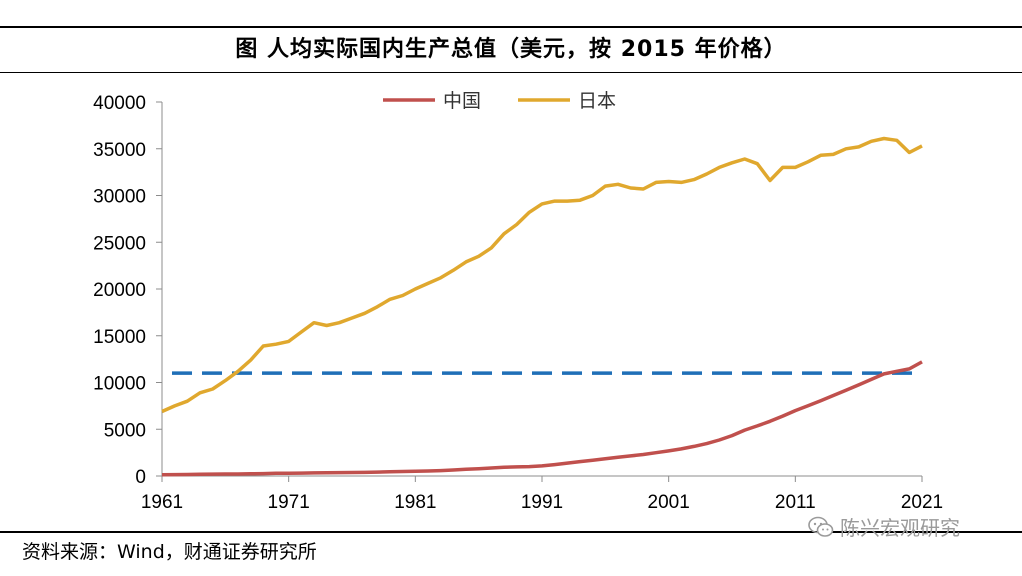 This screenshot has width=1022, height=576. Describe the element at coordinates (821, 526) in the screenshot. I see `wechat-icon` at that location.